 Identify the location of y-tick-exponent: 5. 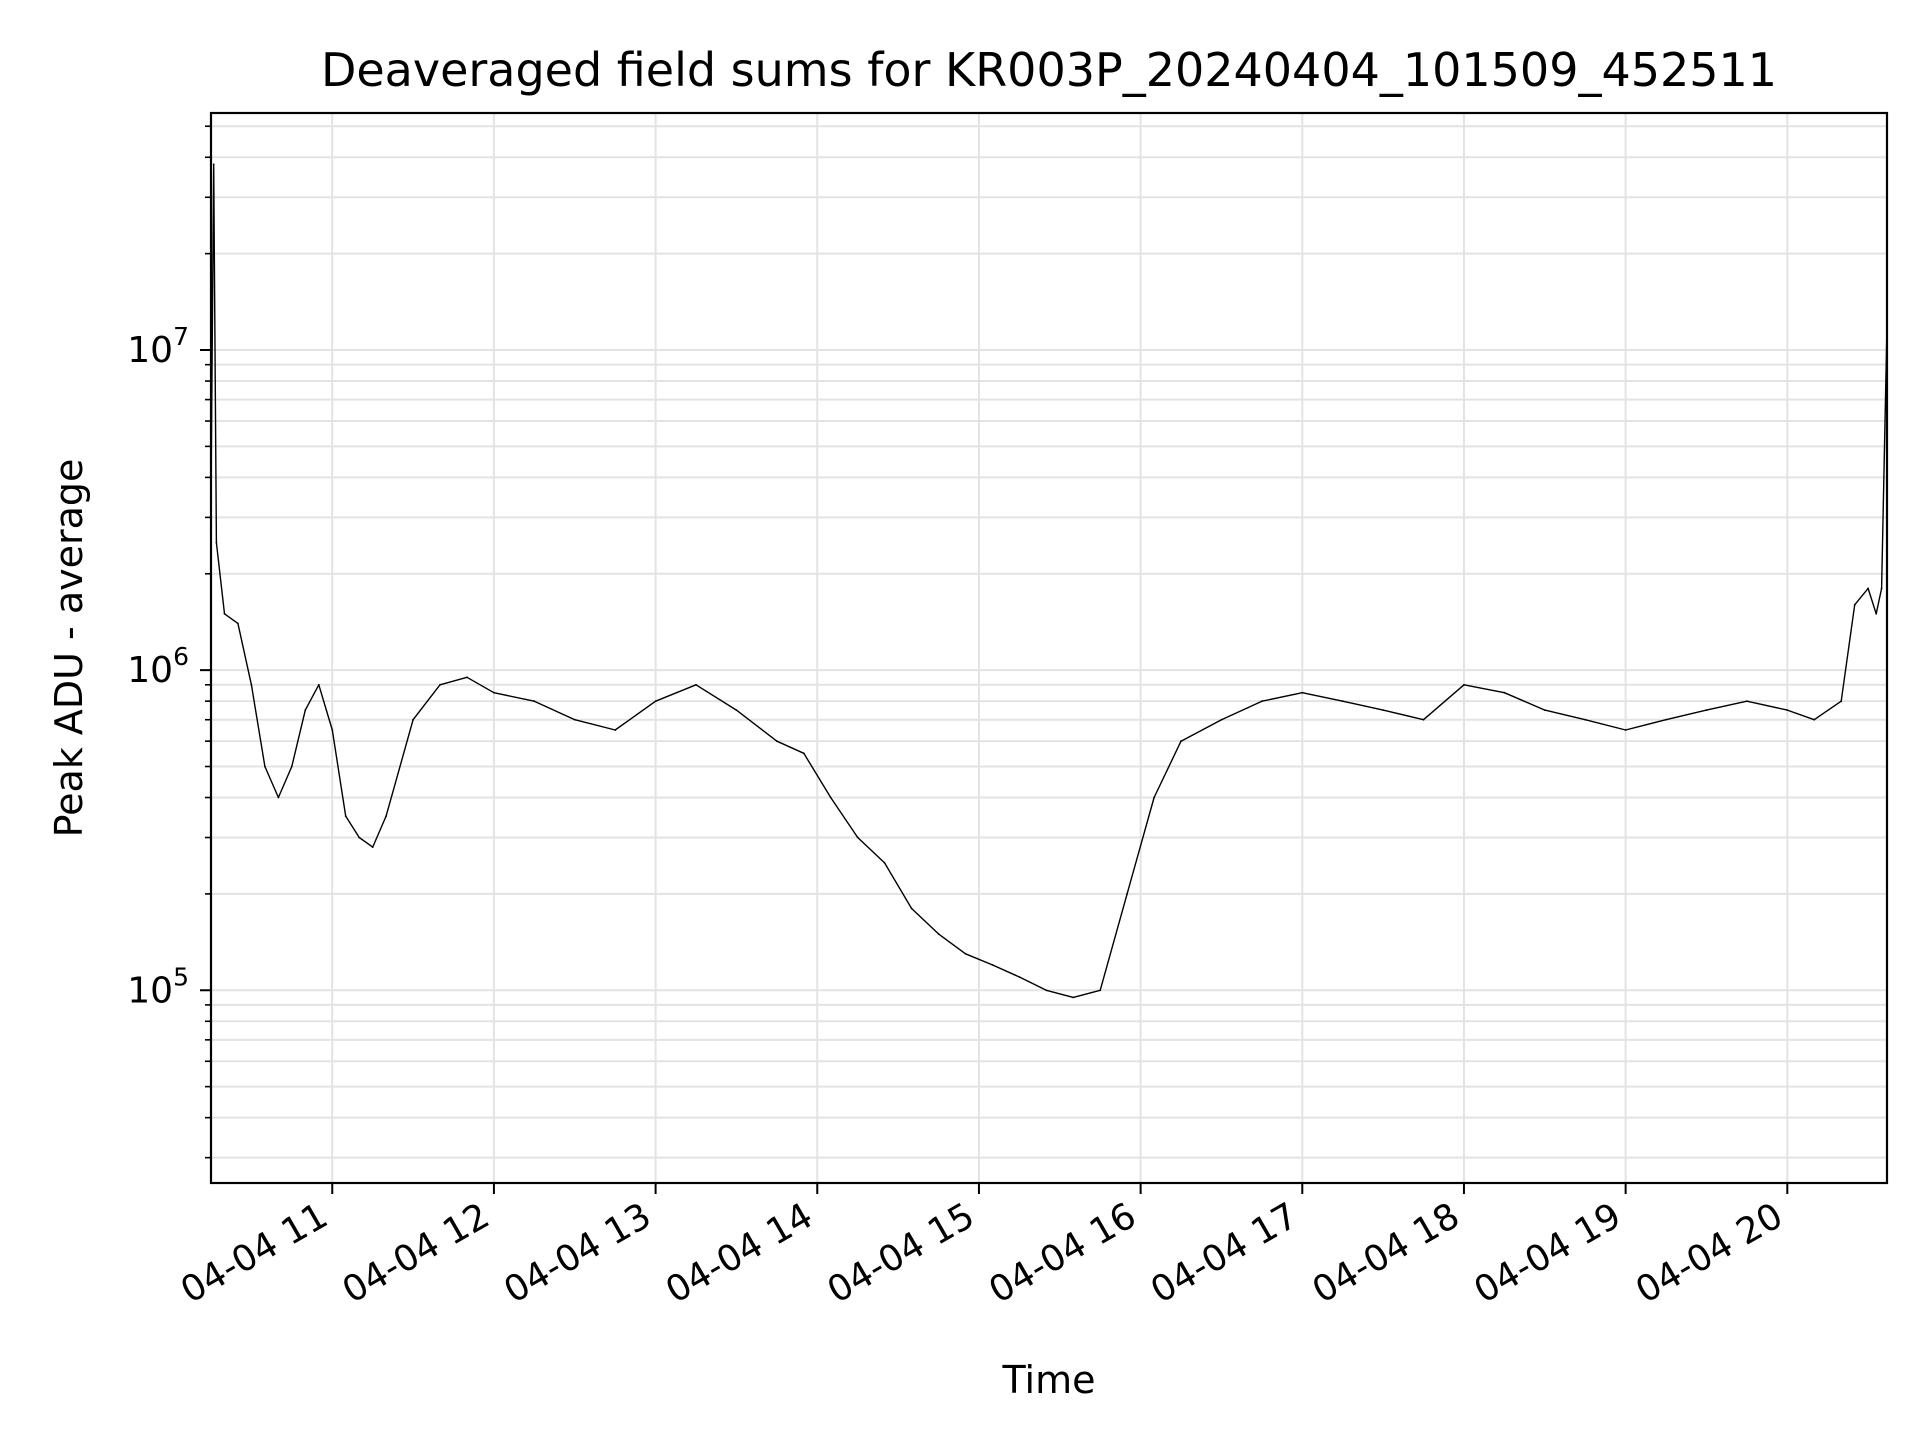
(181, 976).